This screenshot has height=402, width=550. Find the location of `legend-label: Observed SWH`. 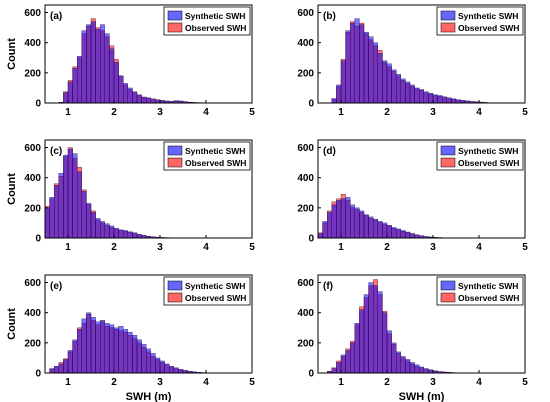

legend-label: Observed SWH is located at coordinates (215, 28).